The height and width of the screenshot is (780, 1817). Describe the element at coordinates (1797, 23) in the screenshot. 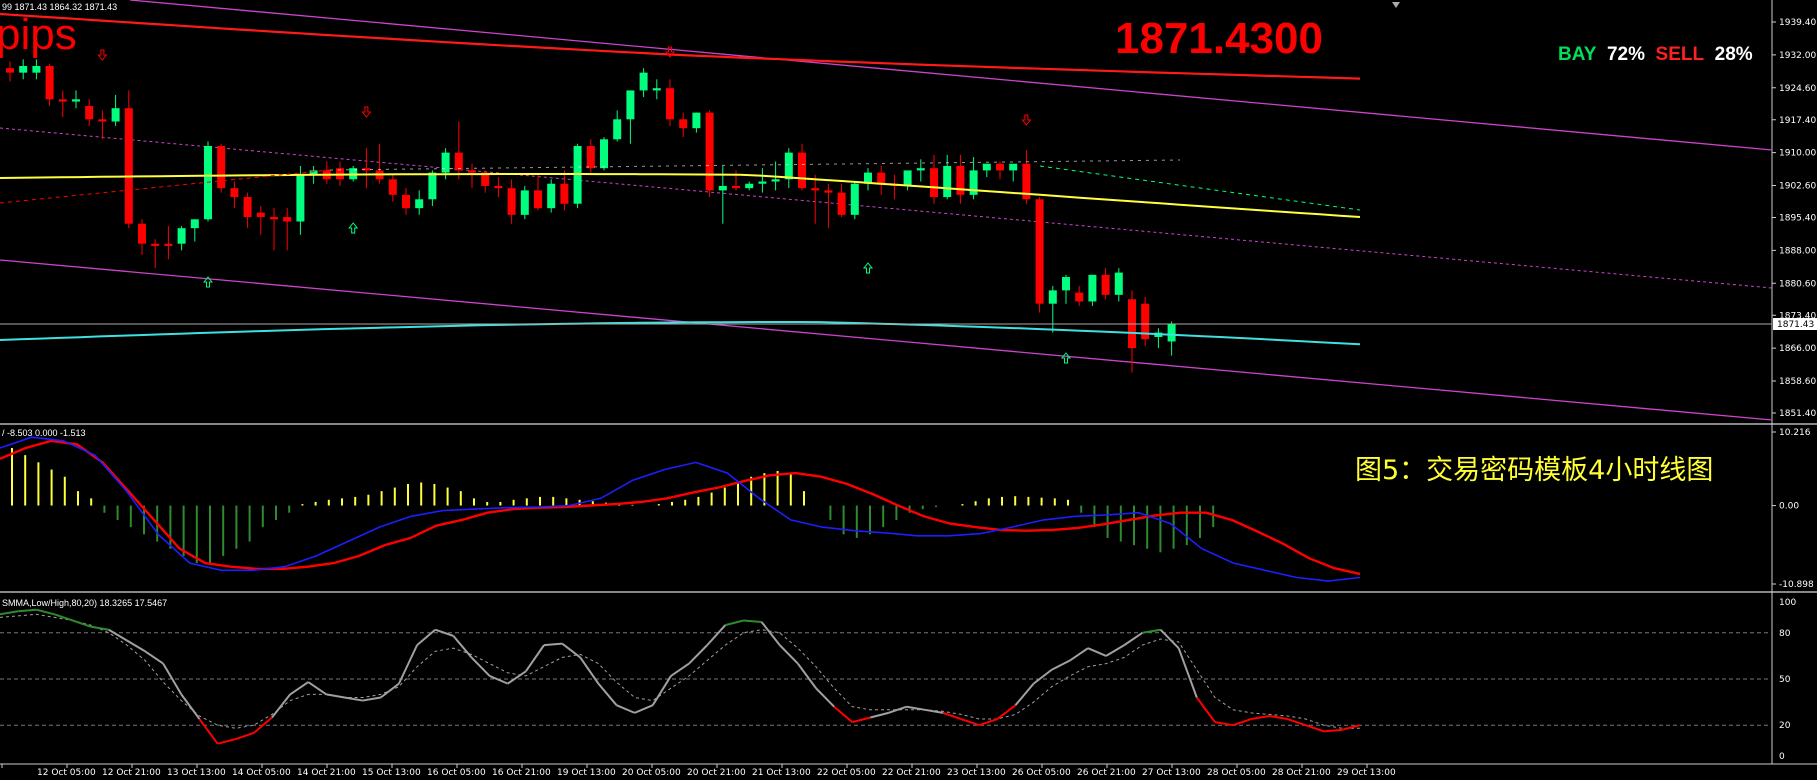

I see `price-axis-label: 1939.40` at that location.